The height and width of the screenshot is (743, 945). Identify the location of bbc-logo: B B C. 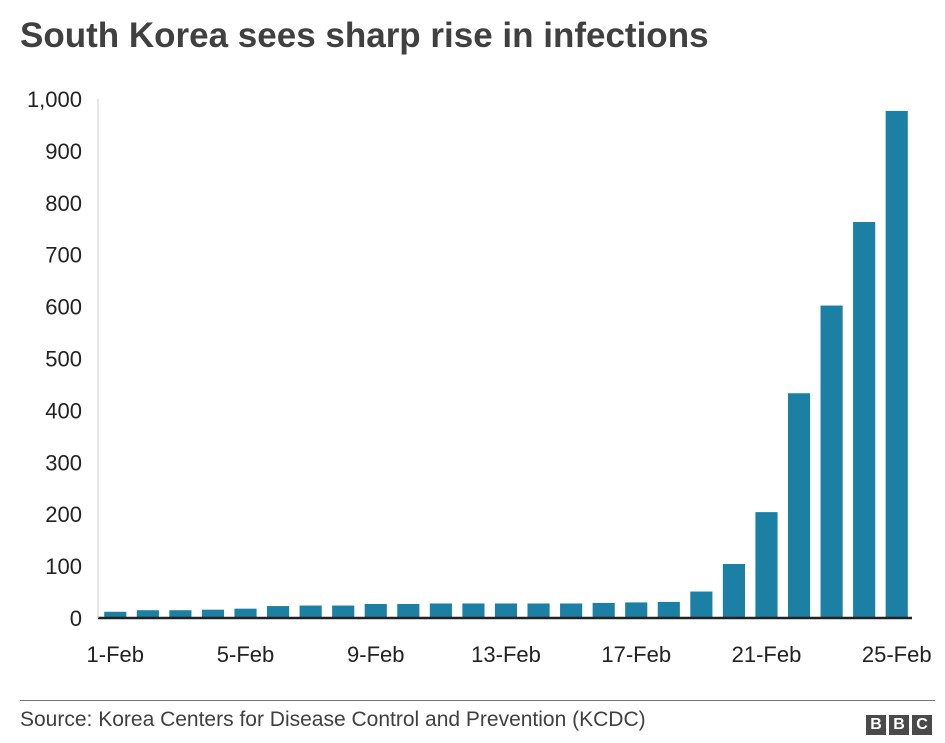
(899, 725).